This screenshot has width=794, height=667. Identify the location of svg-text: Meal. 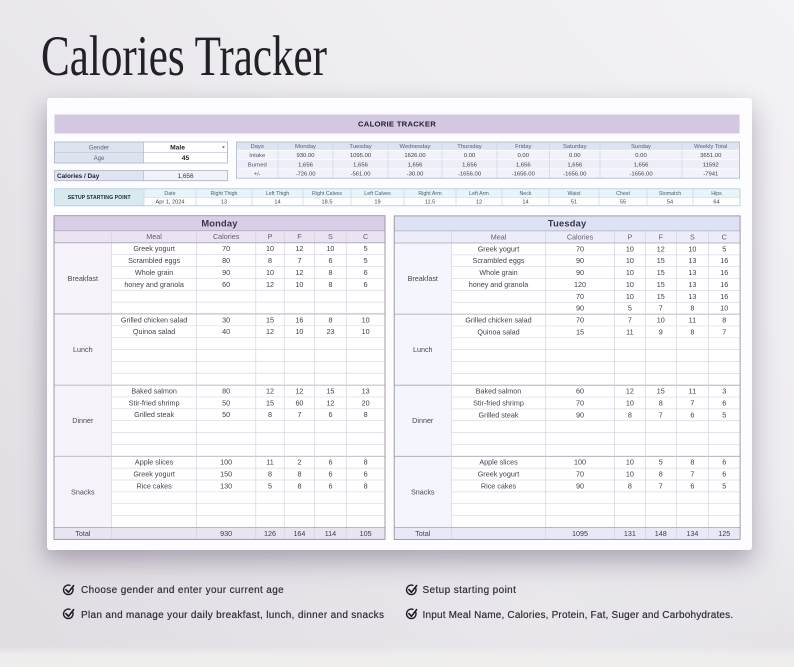
(499, 236).